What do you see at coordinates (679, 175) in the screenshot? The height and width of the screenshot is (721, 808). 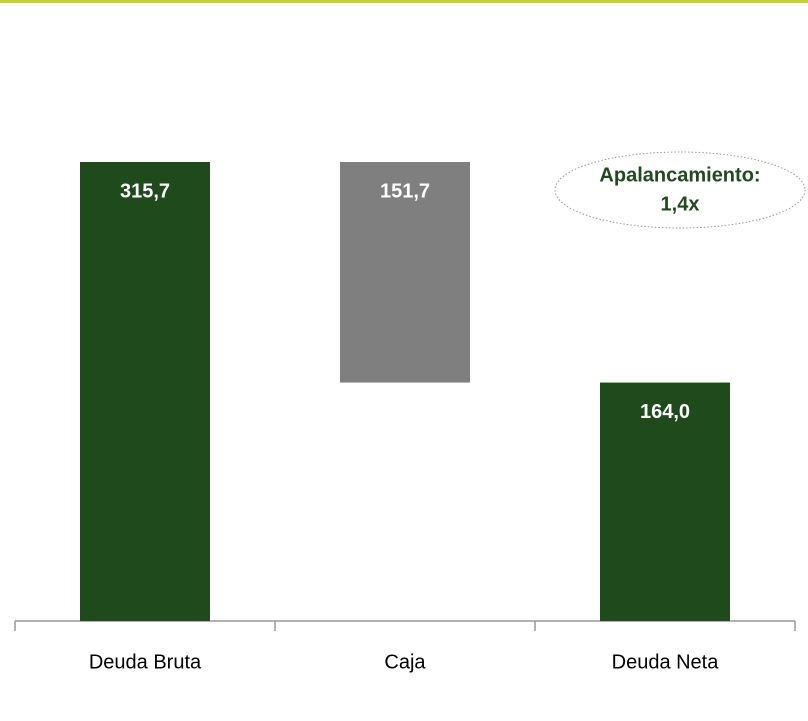 I see `annotation: Apalancamiento:` at bounding box center [679, 175].